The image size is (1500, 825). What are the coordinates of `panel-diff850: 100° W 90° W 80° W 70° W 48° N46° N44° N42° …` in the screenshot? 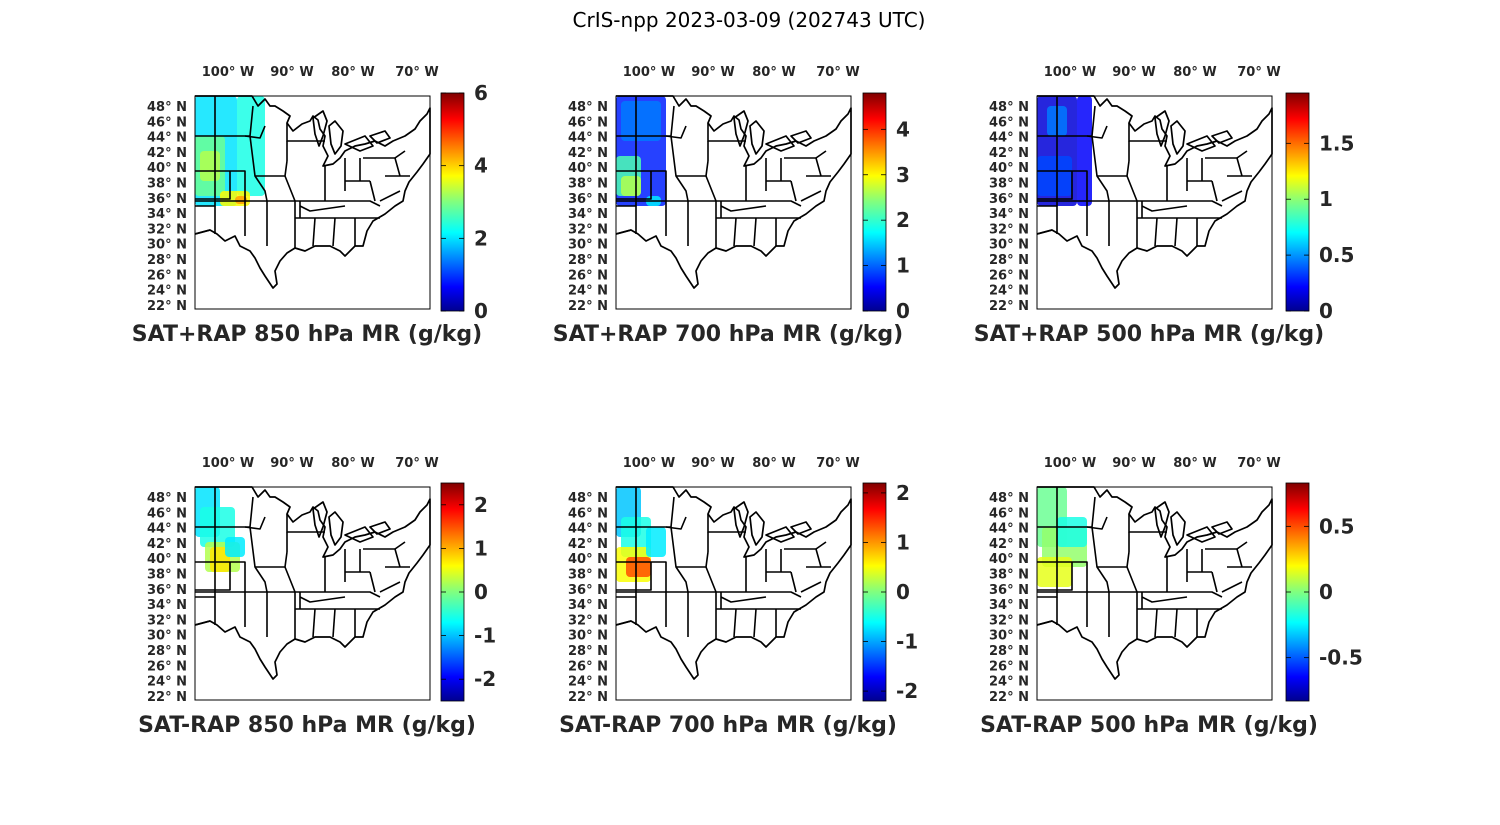 It's located at (317, 597).